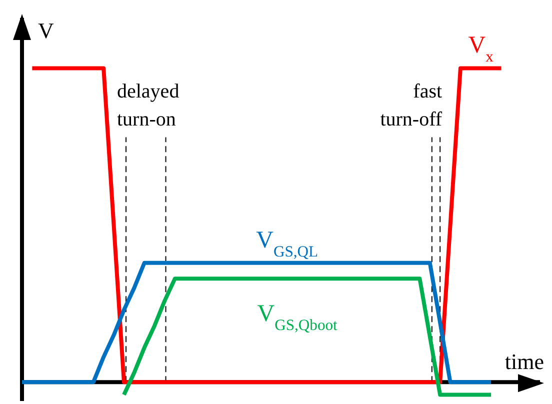 The width and height of the screenshot is (552, 404). Describe the element at coordinates (524, 361) in the screenshot. I see `x-axis-title: time` at that location.